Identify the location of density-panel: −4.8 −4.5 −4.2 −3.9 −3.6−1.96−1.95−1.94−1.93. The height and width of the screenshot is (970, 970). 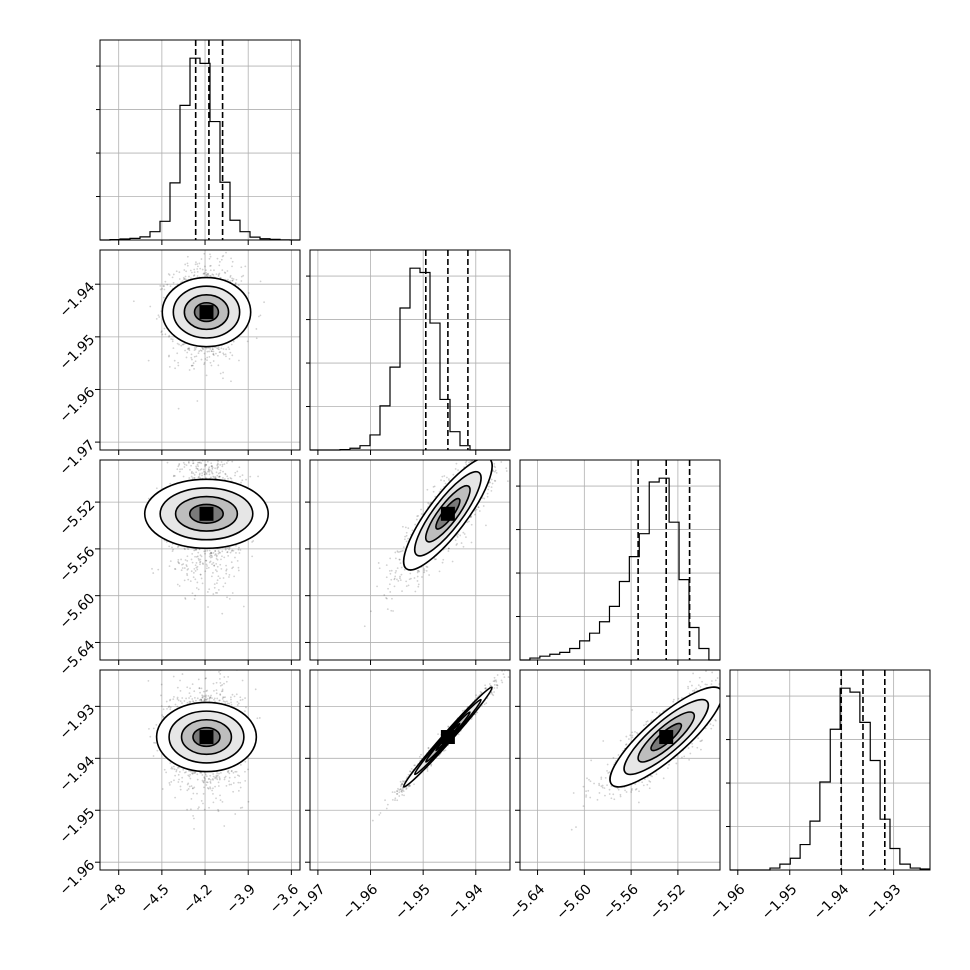
(179, 793).